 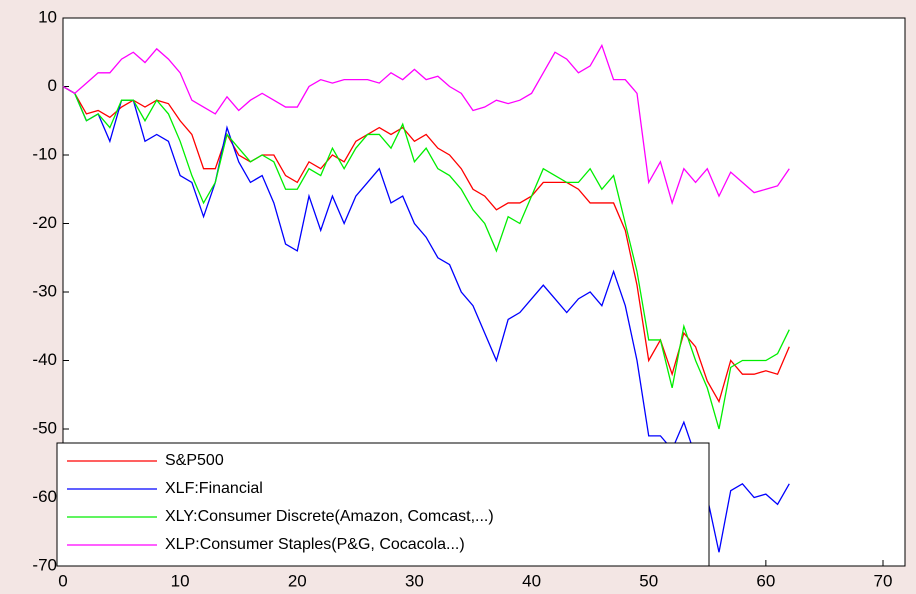 I want to click on x-tick-label: 0, so click(x=62, y=580).